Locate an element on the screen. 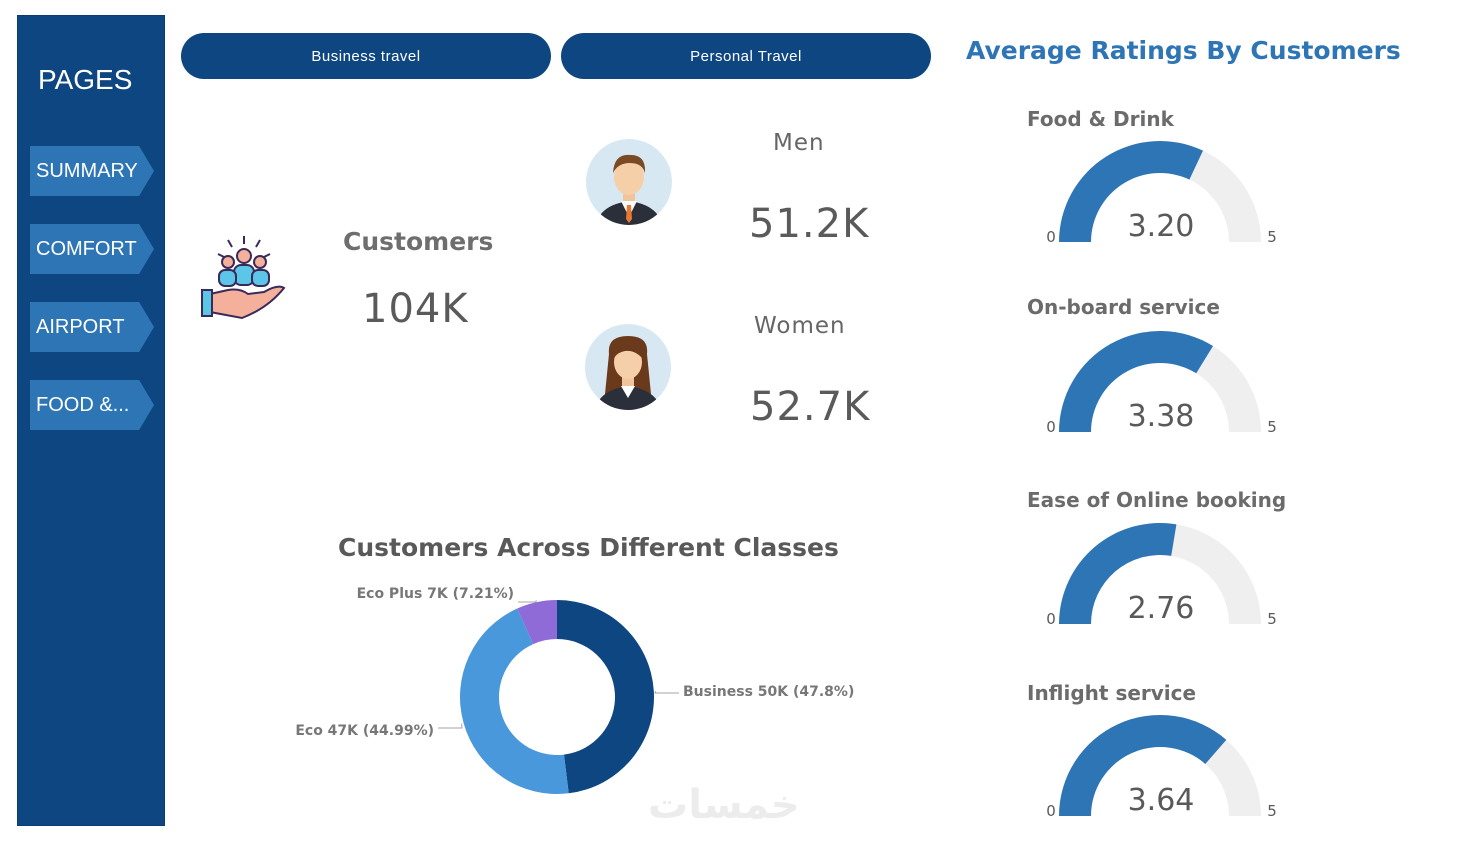 This screenshot has width=1474, height=844. gauge-title-food: Food & Drink is located at coordinates (1100, 119).